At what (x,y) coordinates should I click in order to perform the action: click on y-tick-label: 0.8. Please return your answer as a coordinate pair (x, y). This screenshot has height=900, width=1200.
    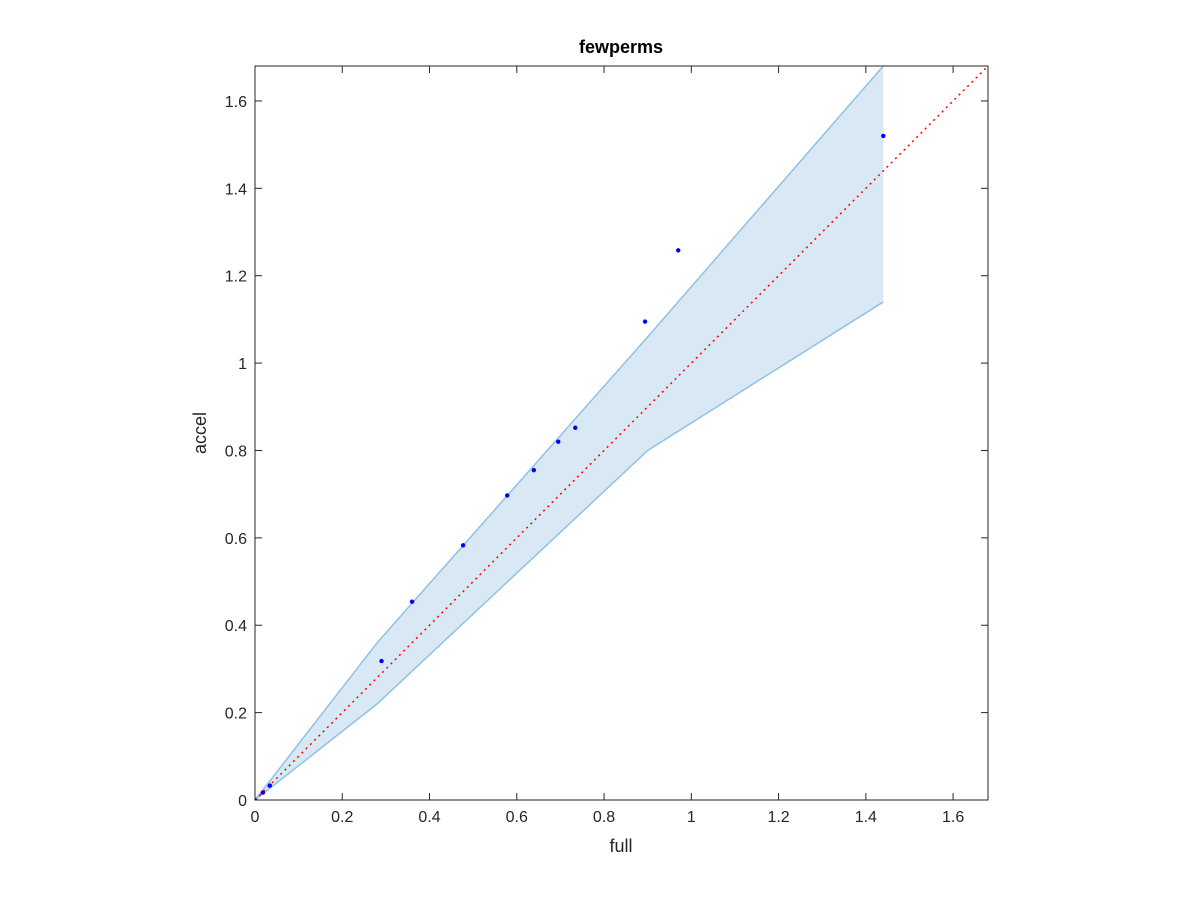
    Looking at the image, I should click on (236, 451).